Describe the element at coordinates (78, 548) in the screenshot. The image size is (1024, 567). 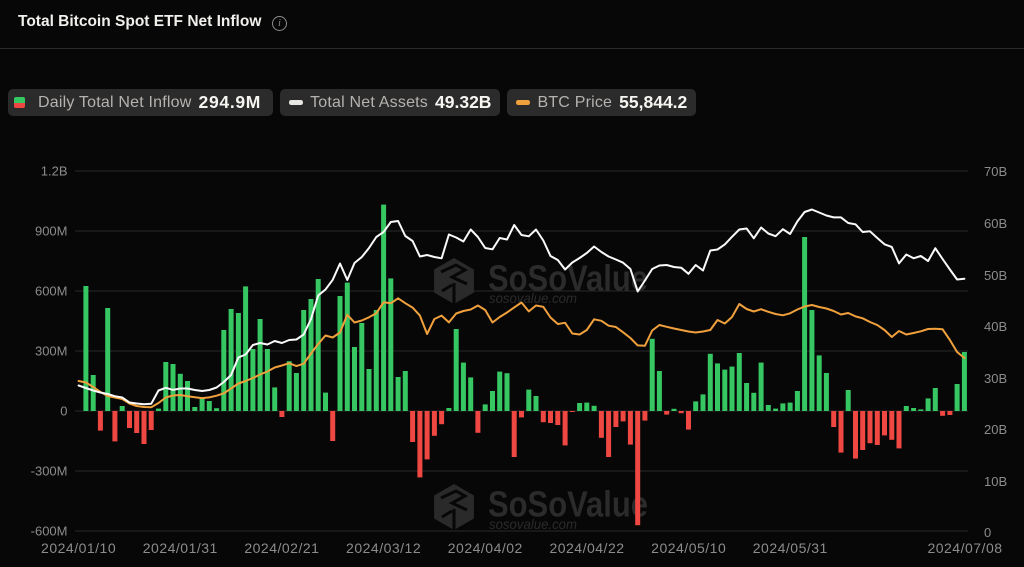
I see `svg-text: 2024/01/10` at that location.